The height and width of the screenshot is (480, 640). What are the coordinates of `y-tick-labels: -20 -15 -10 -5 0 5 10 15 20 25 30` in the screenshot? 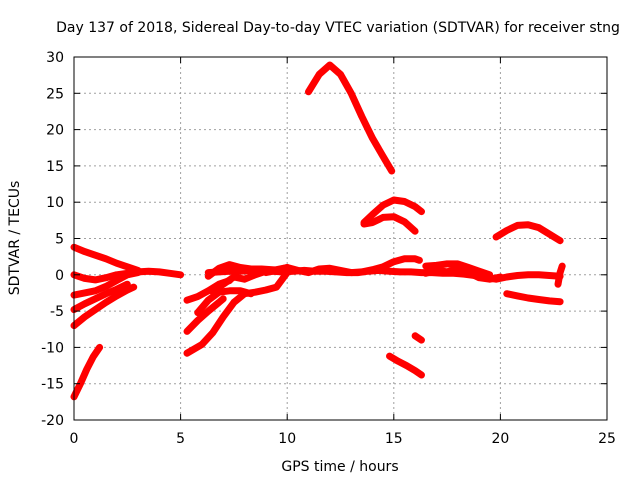 It's located at (52, 239).